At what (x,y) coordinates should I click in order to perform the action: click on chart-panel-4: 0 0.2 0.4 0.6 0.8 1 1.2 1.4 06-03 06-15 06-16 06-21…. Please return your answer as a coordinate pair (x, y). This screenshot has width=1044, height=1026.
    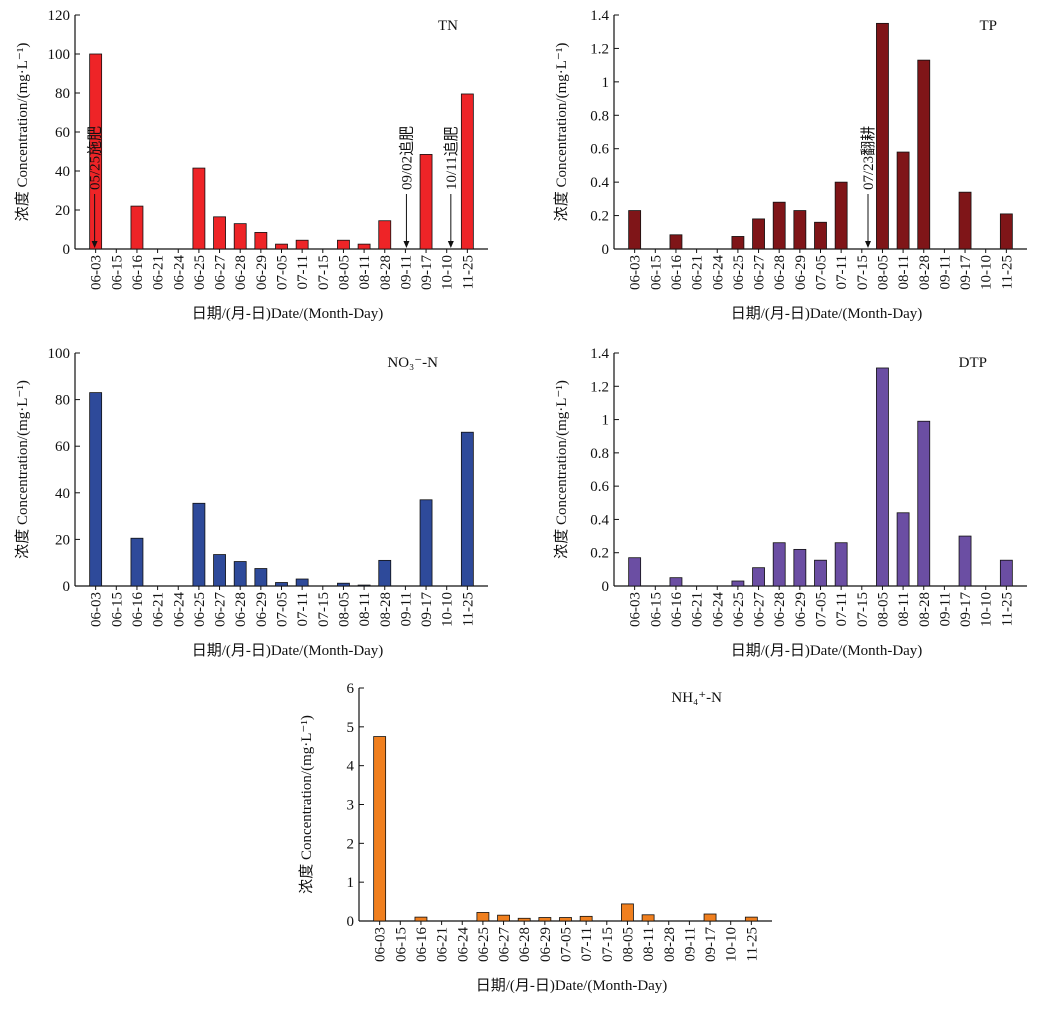
    Looking at the image, I should click on (790, 502).